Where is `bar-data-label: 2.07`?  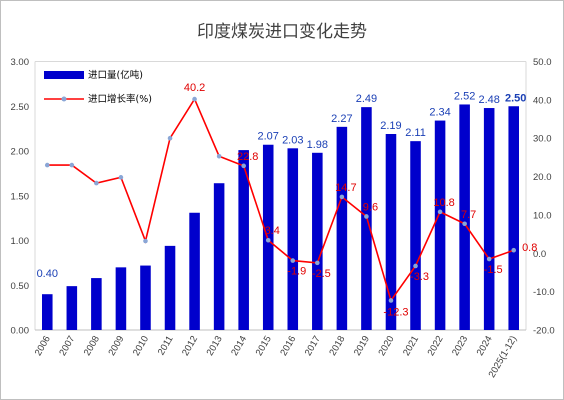
bar-data-label: 2.07 is located at coordinates (268, 137).